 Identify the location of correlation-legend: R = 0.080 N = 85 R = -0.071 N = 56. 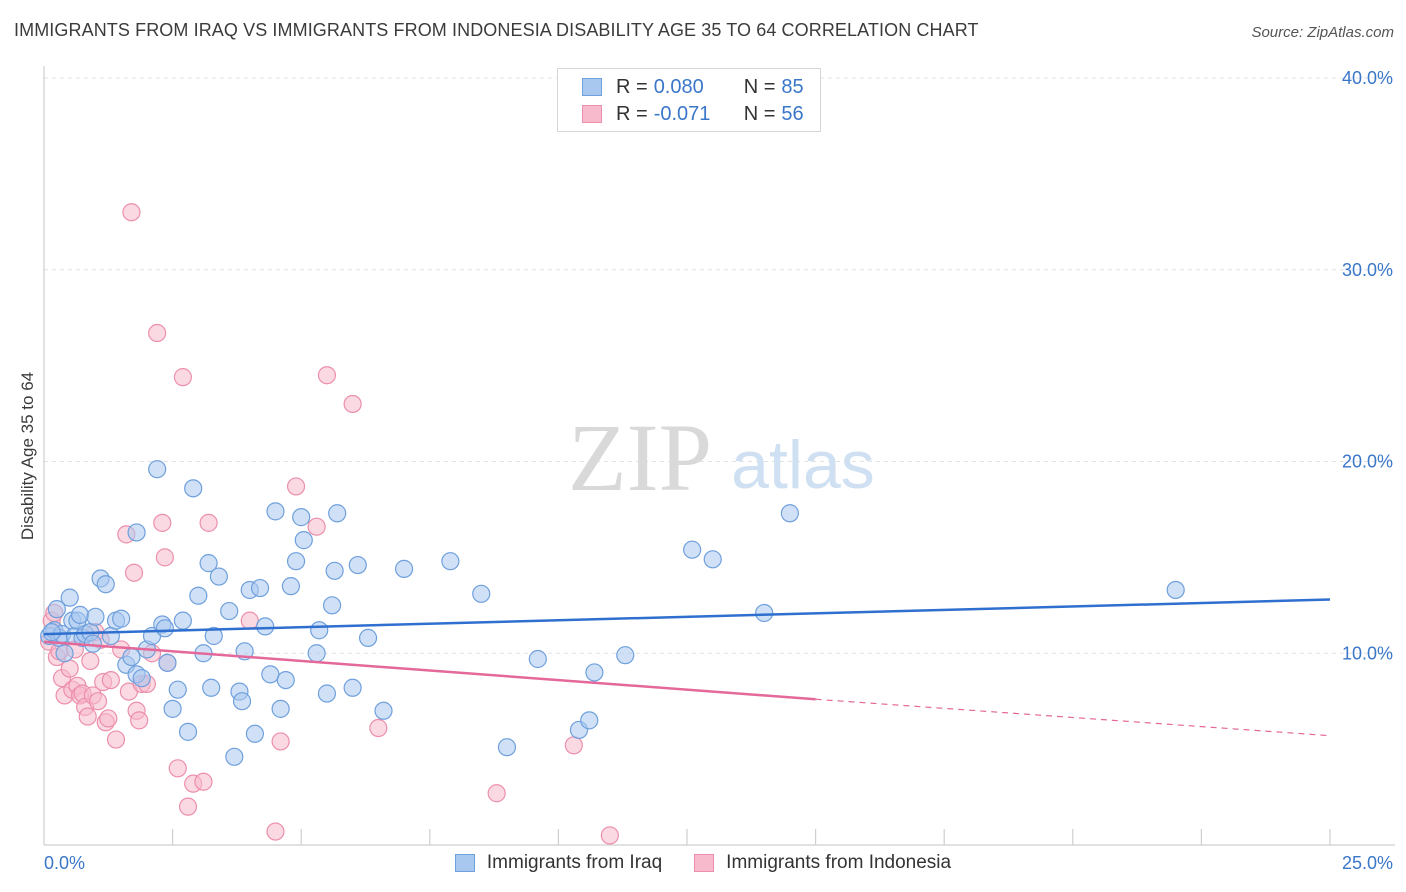
(689, 100).